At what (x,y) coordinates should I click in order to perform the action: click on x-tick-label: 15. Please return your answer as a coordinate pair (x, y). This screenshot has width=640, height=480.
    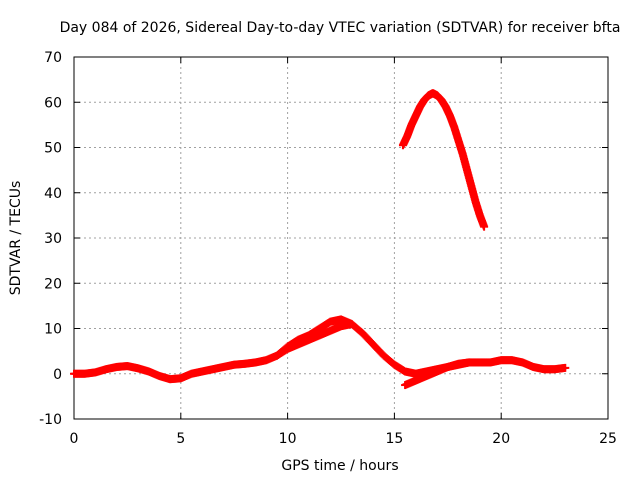
    Looking at the image, I should click on (394, 439).